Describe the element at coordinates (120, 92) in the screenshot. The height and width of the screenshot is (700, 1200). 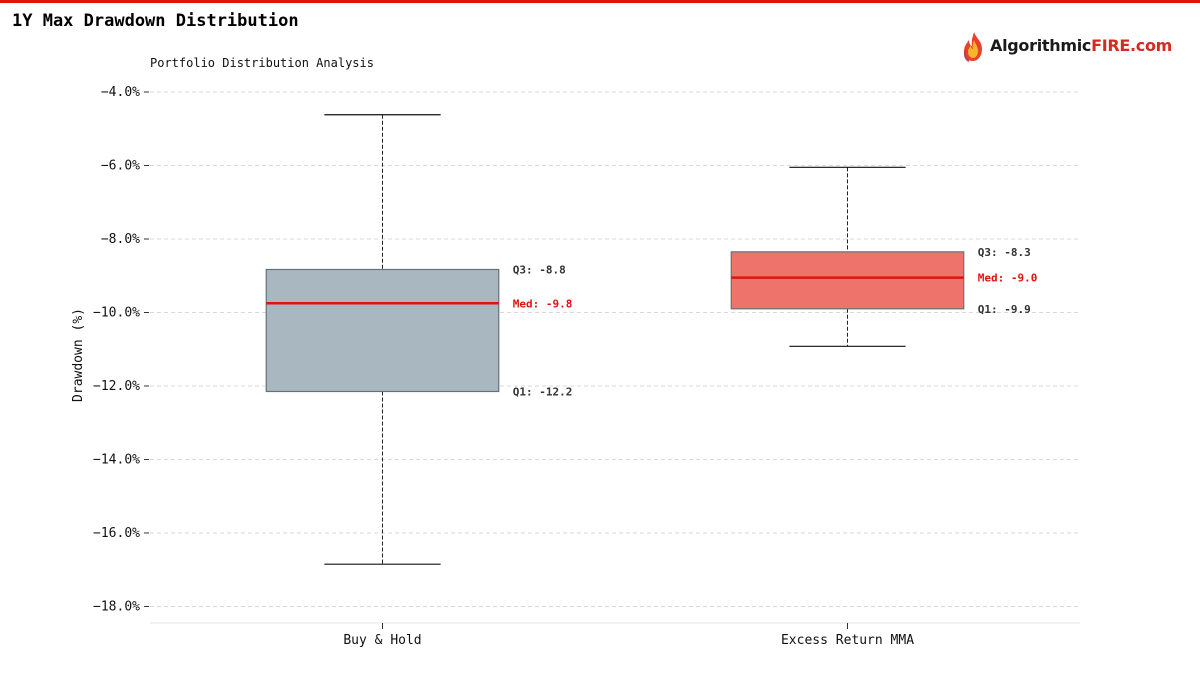
I see `y-tick-label: −4.0%` at that location.